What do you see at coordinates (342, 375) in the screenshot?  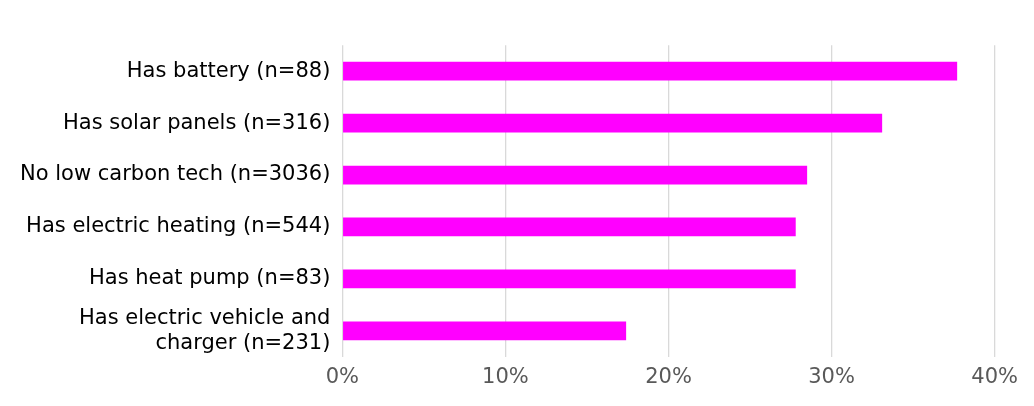 I see `x-tick-label: 0%` at bounding box center [342, 375].